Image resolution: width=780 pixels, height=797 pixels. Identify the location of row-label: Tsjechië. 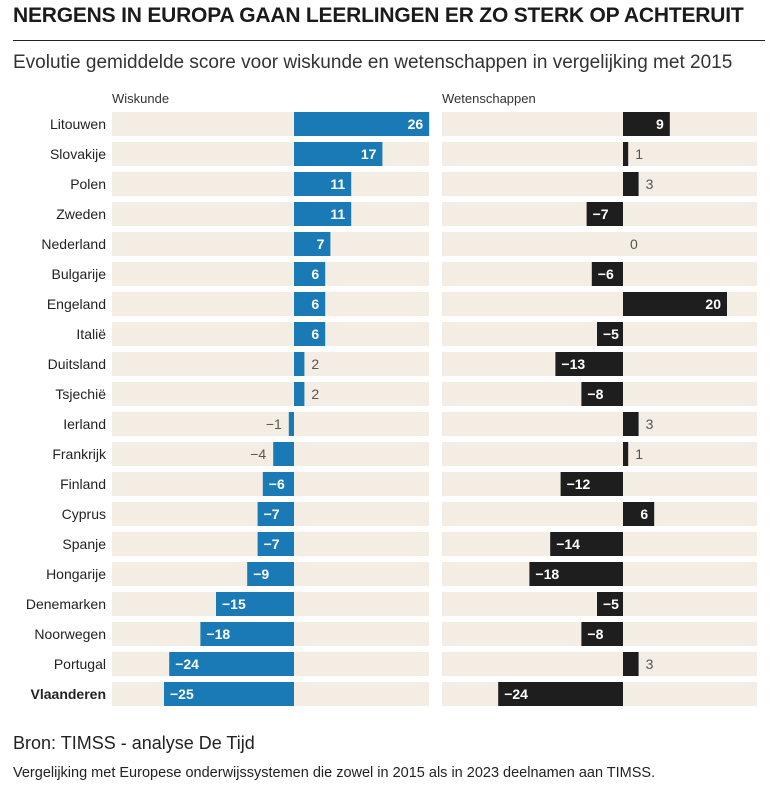
(80, 394).